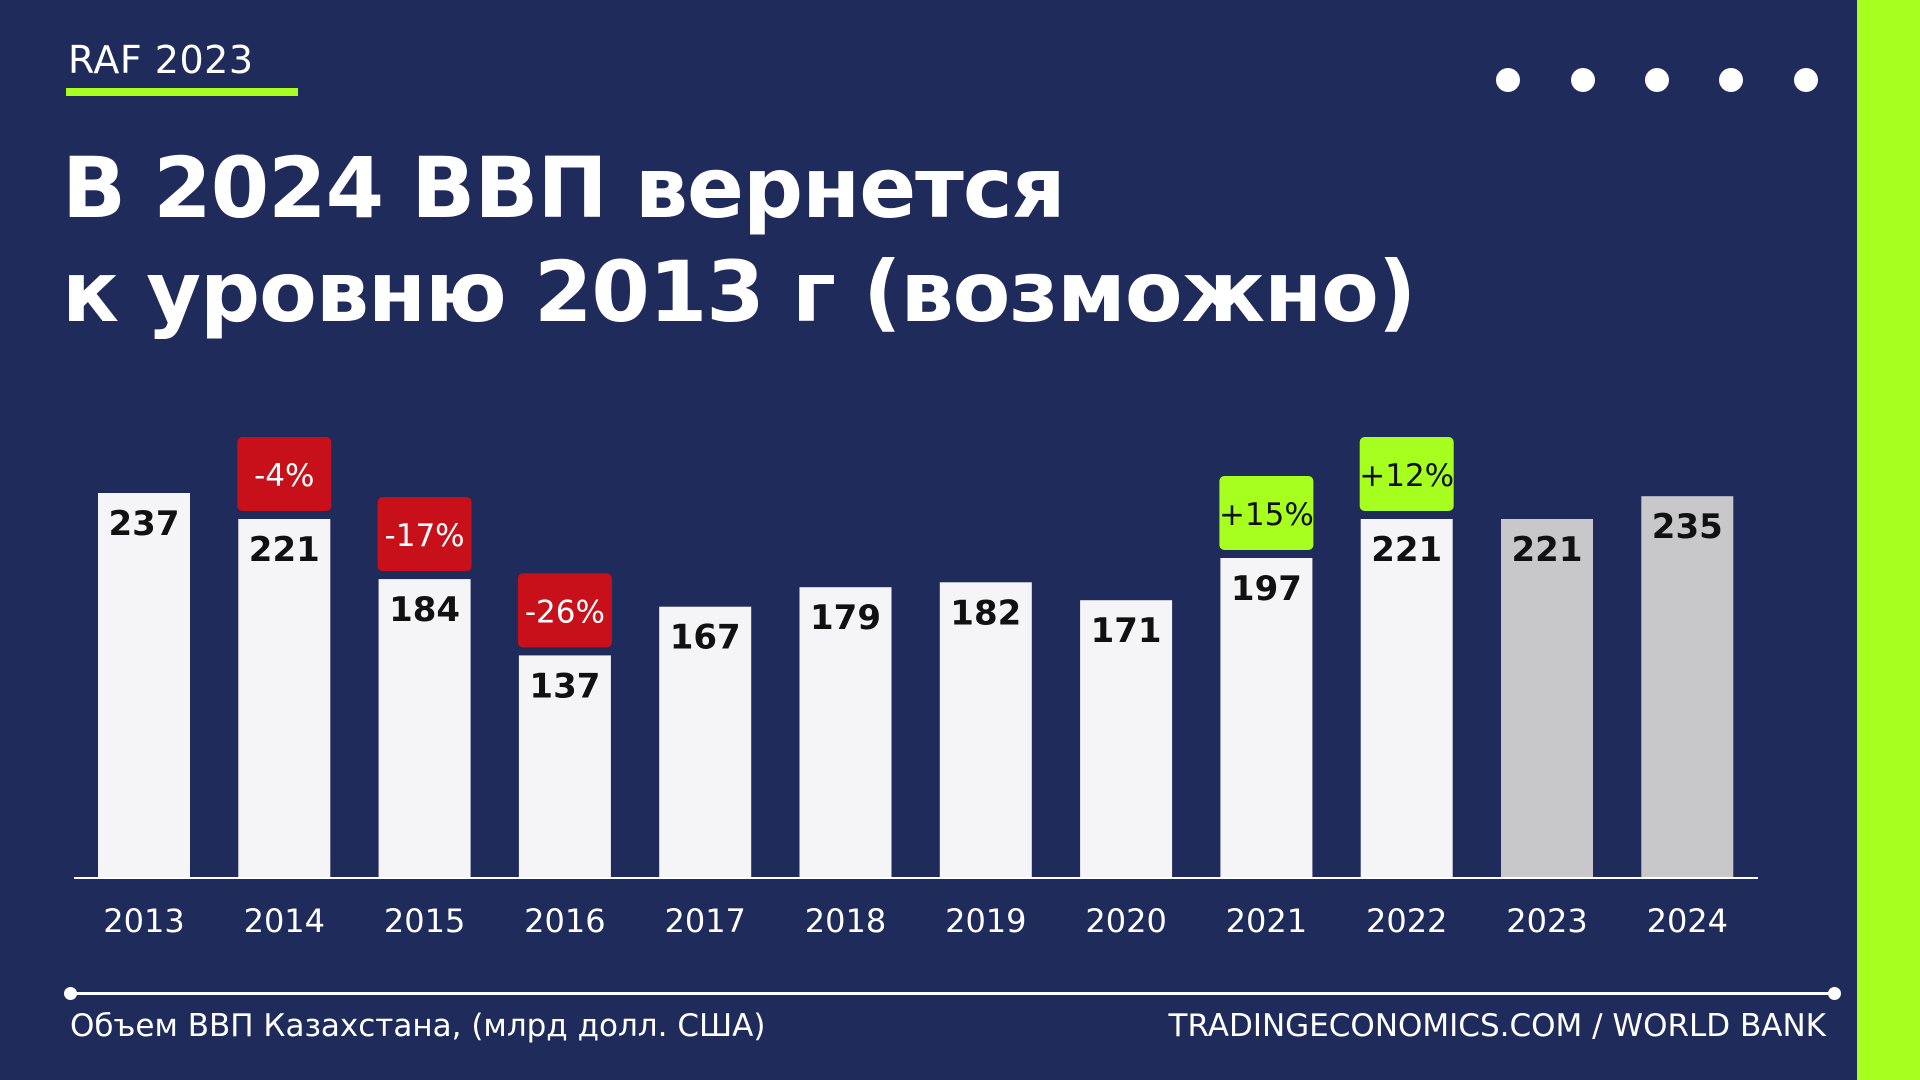 The height and width of the screenshot is (1080, 1920). What do you see at coordinates (739, 292) in the screenshot?
I see `page-title-line-2: к уровню 2013 г (возможно)` at bounding box center [739, 292].